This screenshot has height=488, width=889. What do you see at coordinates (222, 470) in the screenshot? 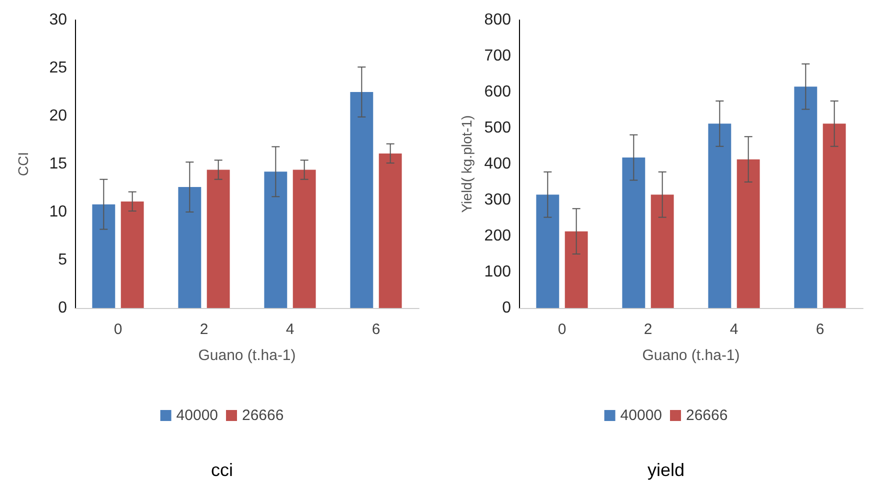
I see `text: cci` at bounding box center [222, 470].